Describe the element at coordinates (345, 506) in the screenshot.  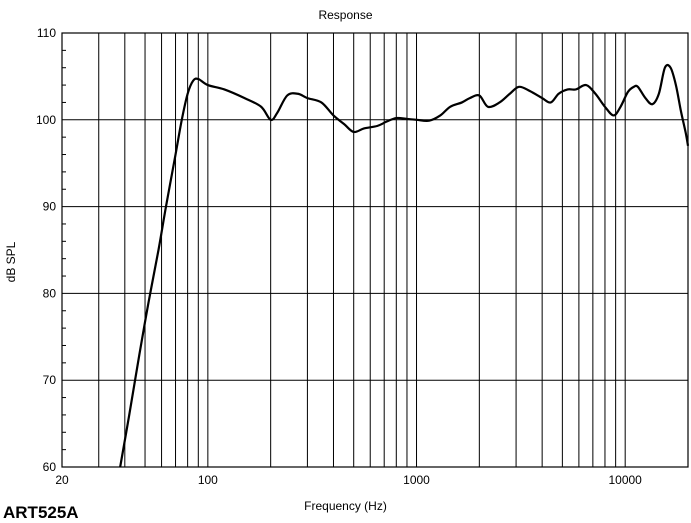
I see `x-axis-label: Frequency (Hz)` at that location.